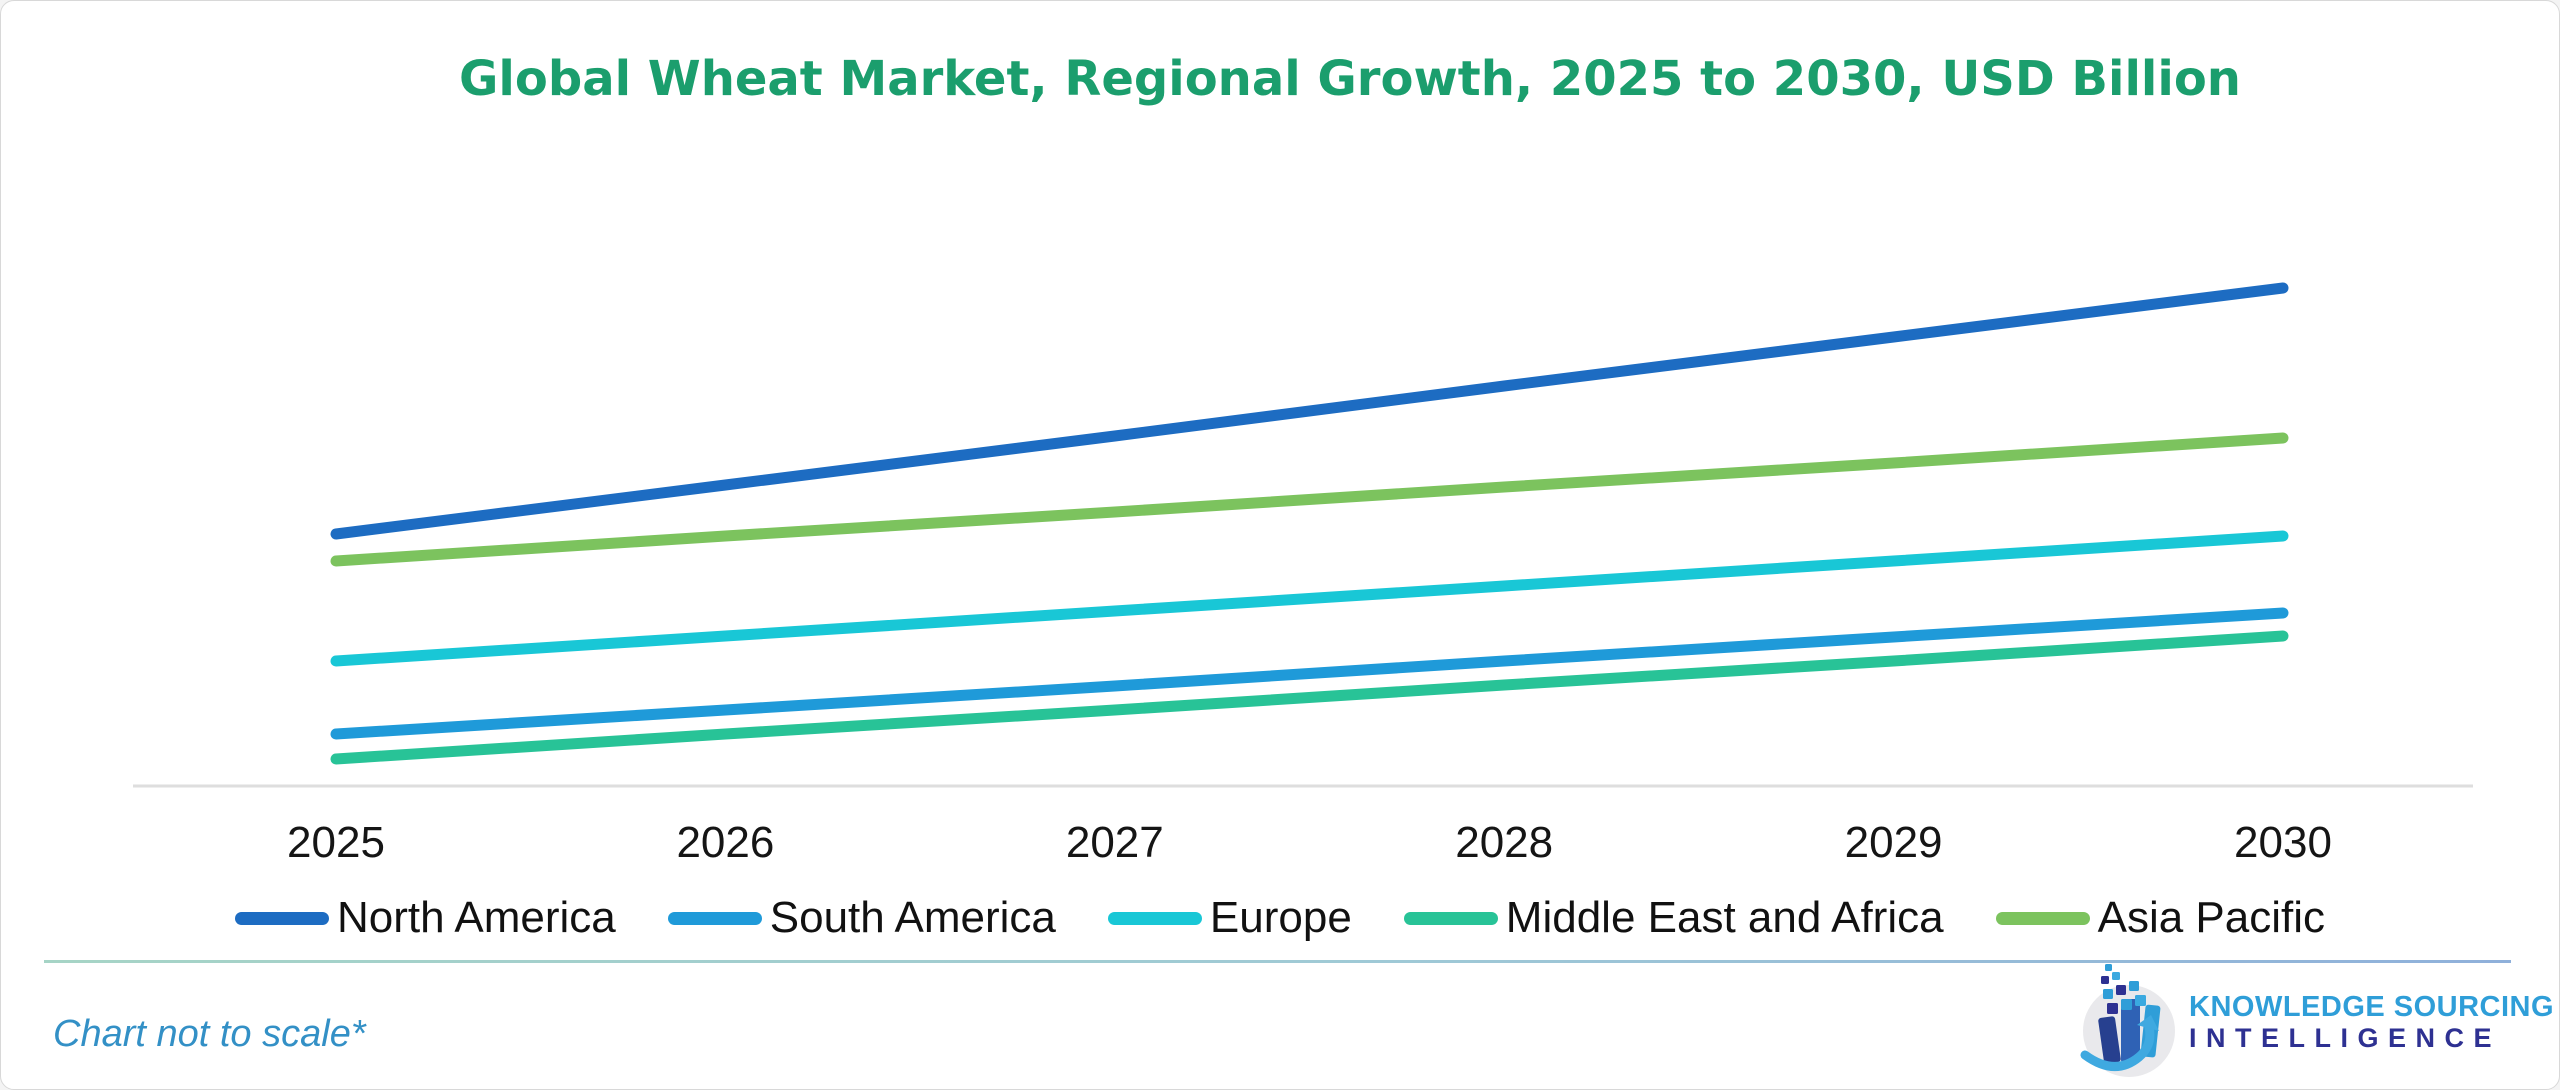 Image resolution: width=2560 pixels, height=1090 pixels. What do you see at coordinates (2372, 1006) in the screenshot?
I see `brand-name-top: KNOWLEDGE SOURCING` at bounding box center [2372, 1006].